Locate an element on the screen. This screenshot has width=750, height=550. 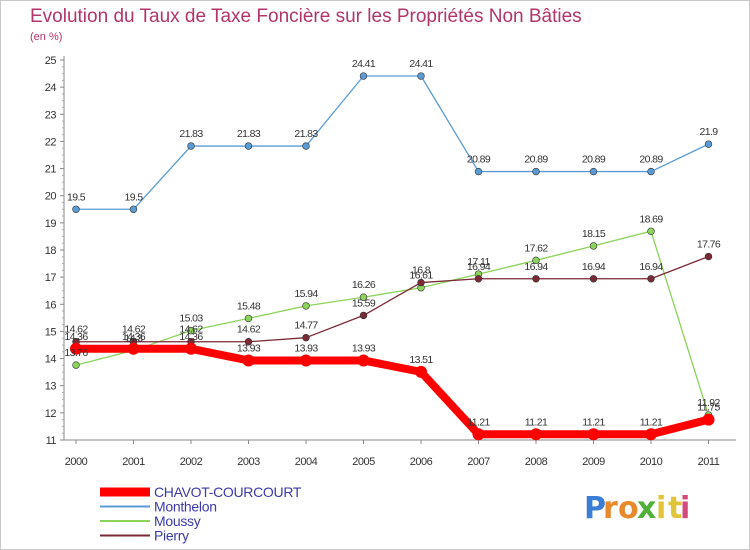
data-label-pierry: 17.76 is located at coordinates (709, 245).